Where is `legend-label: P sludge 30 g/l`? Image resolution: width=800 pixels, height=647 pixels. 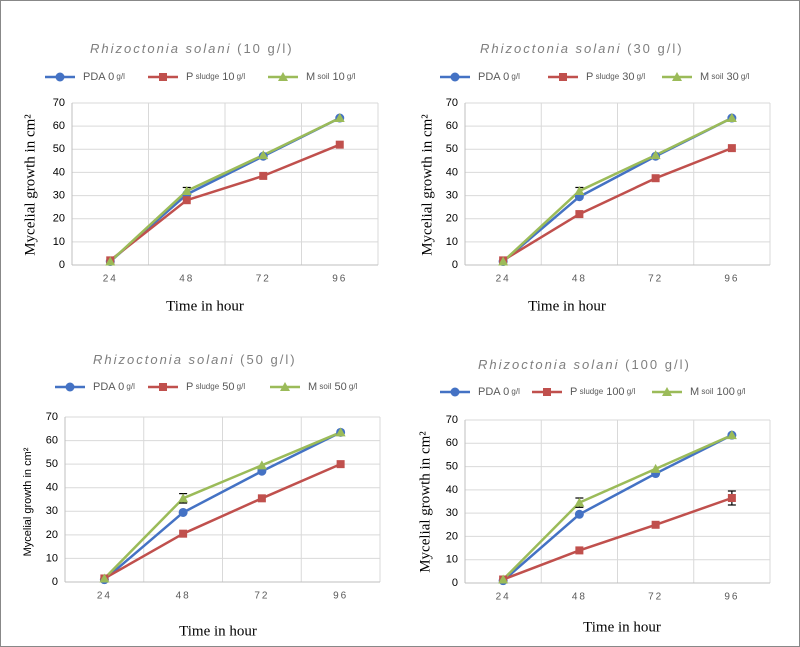
legend-label: P sludge 30 g/l is located at coordinates (615, 77).